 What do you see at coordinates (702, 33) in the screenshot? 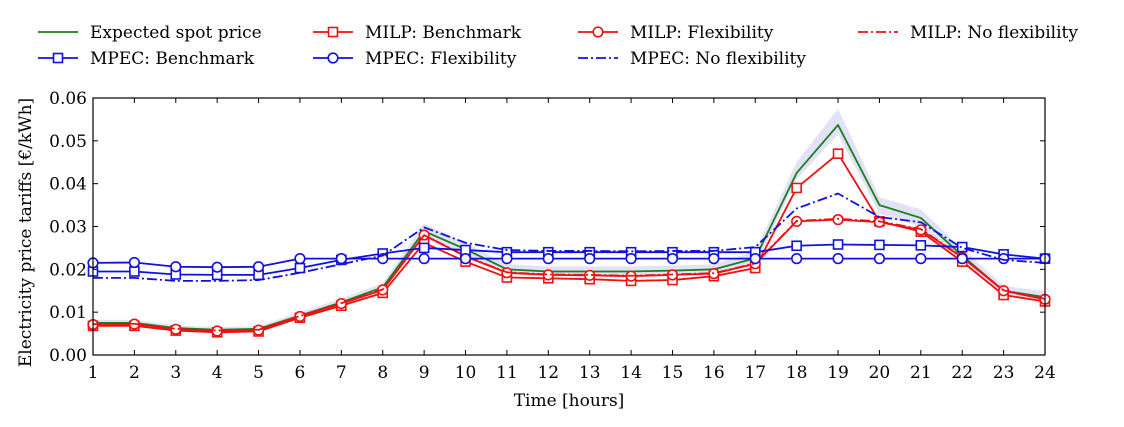
I see `legend-label: MILP: Flexibility` at bounding box center [702, 33].